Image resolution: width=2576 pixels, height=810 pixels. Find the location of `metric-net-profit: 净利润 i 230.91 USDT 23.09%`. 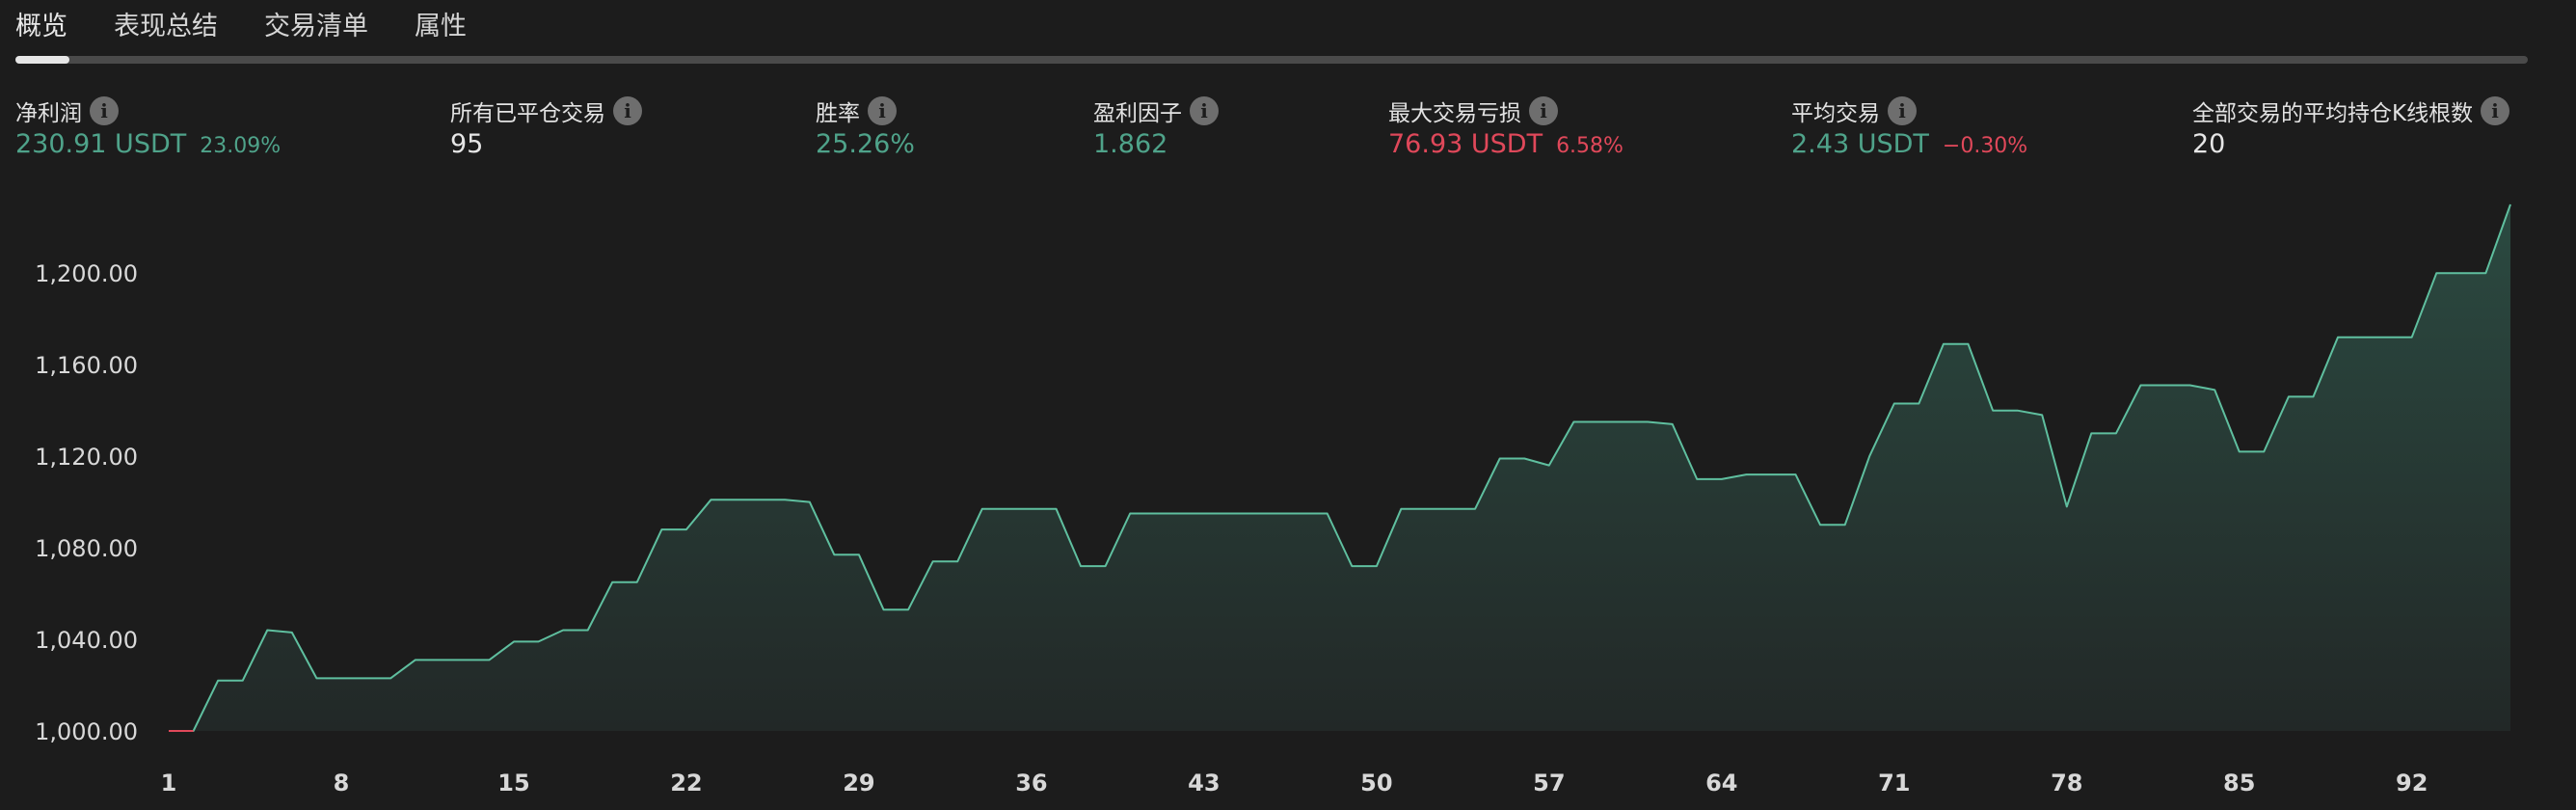

metric-net-profit: 净利润 i 230.91 USDT 23.09% is located at coordinates (148, 127).